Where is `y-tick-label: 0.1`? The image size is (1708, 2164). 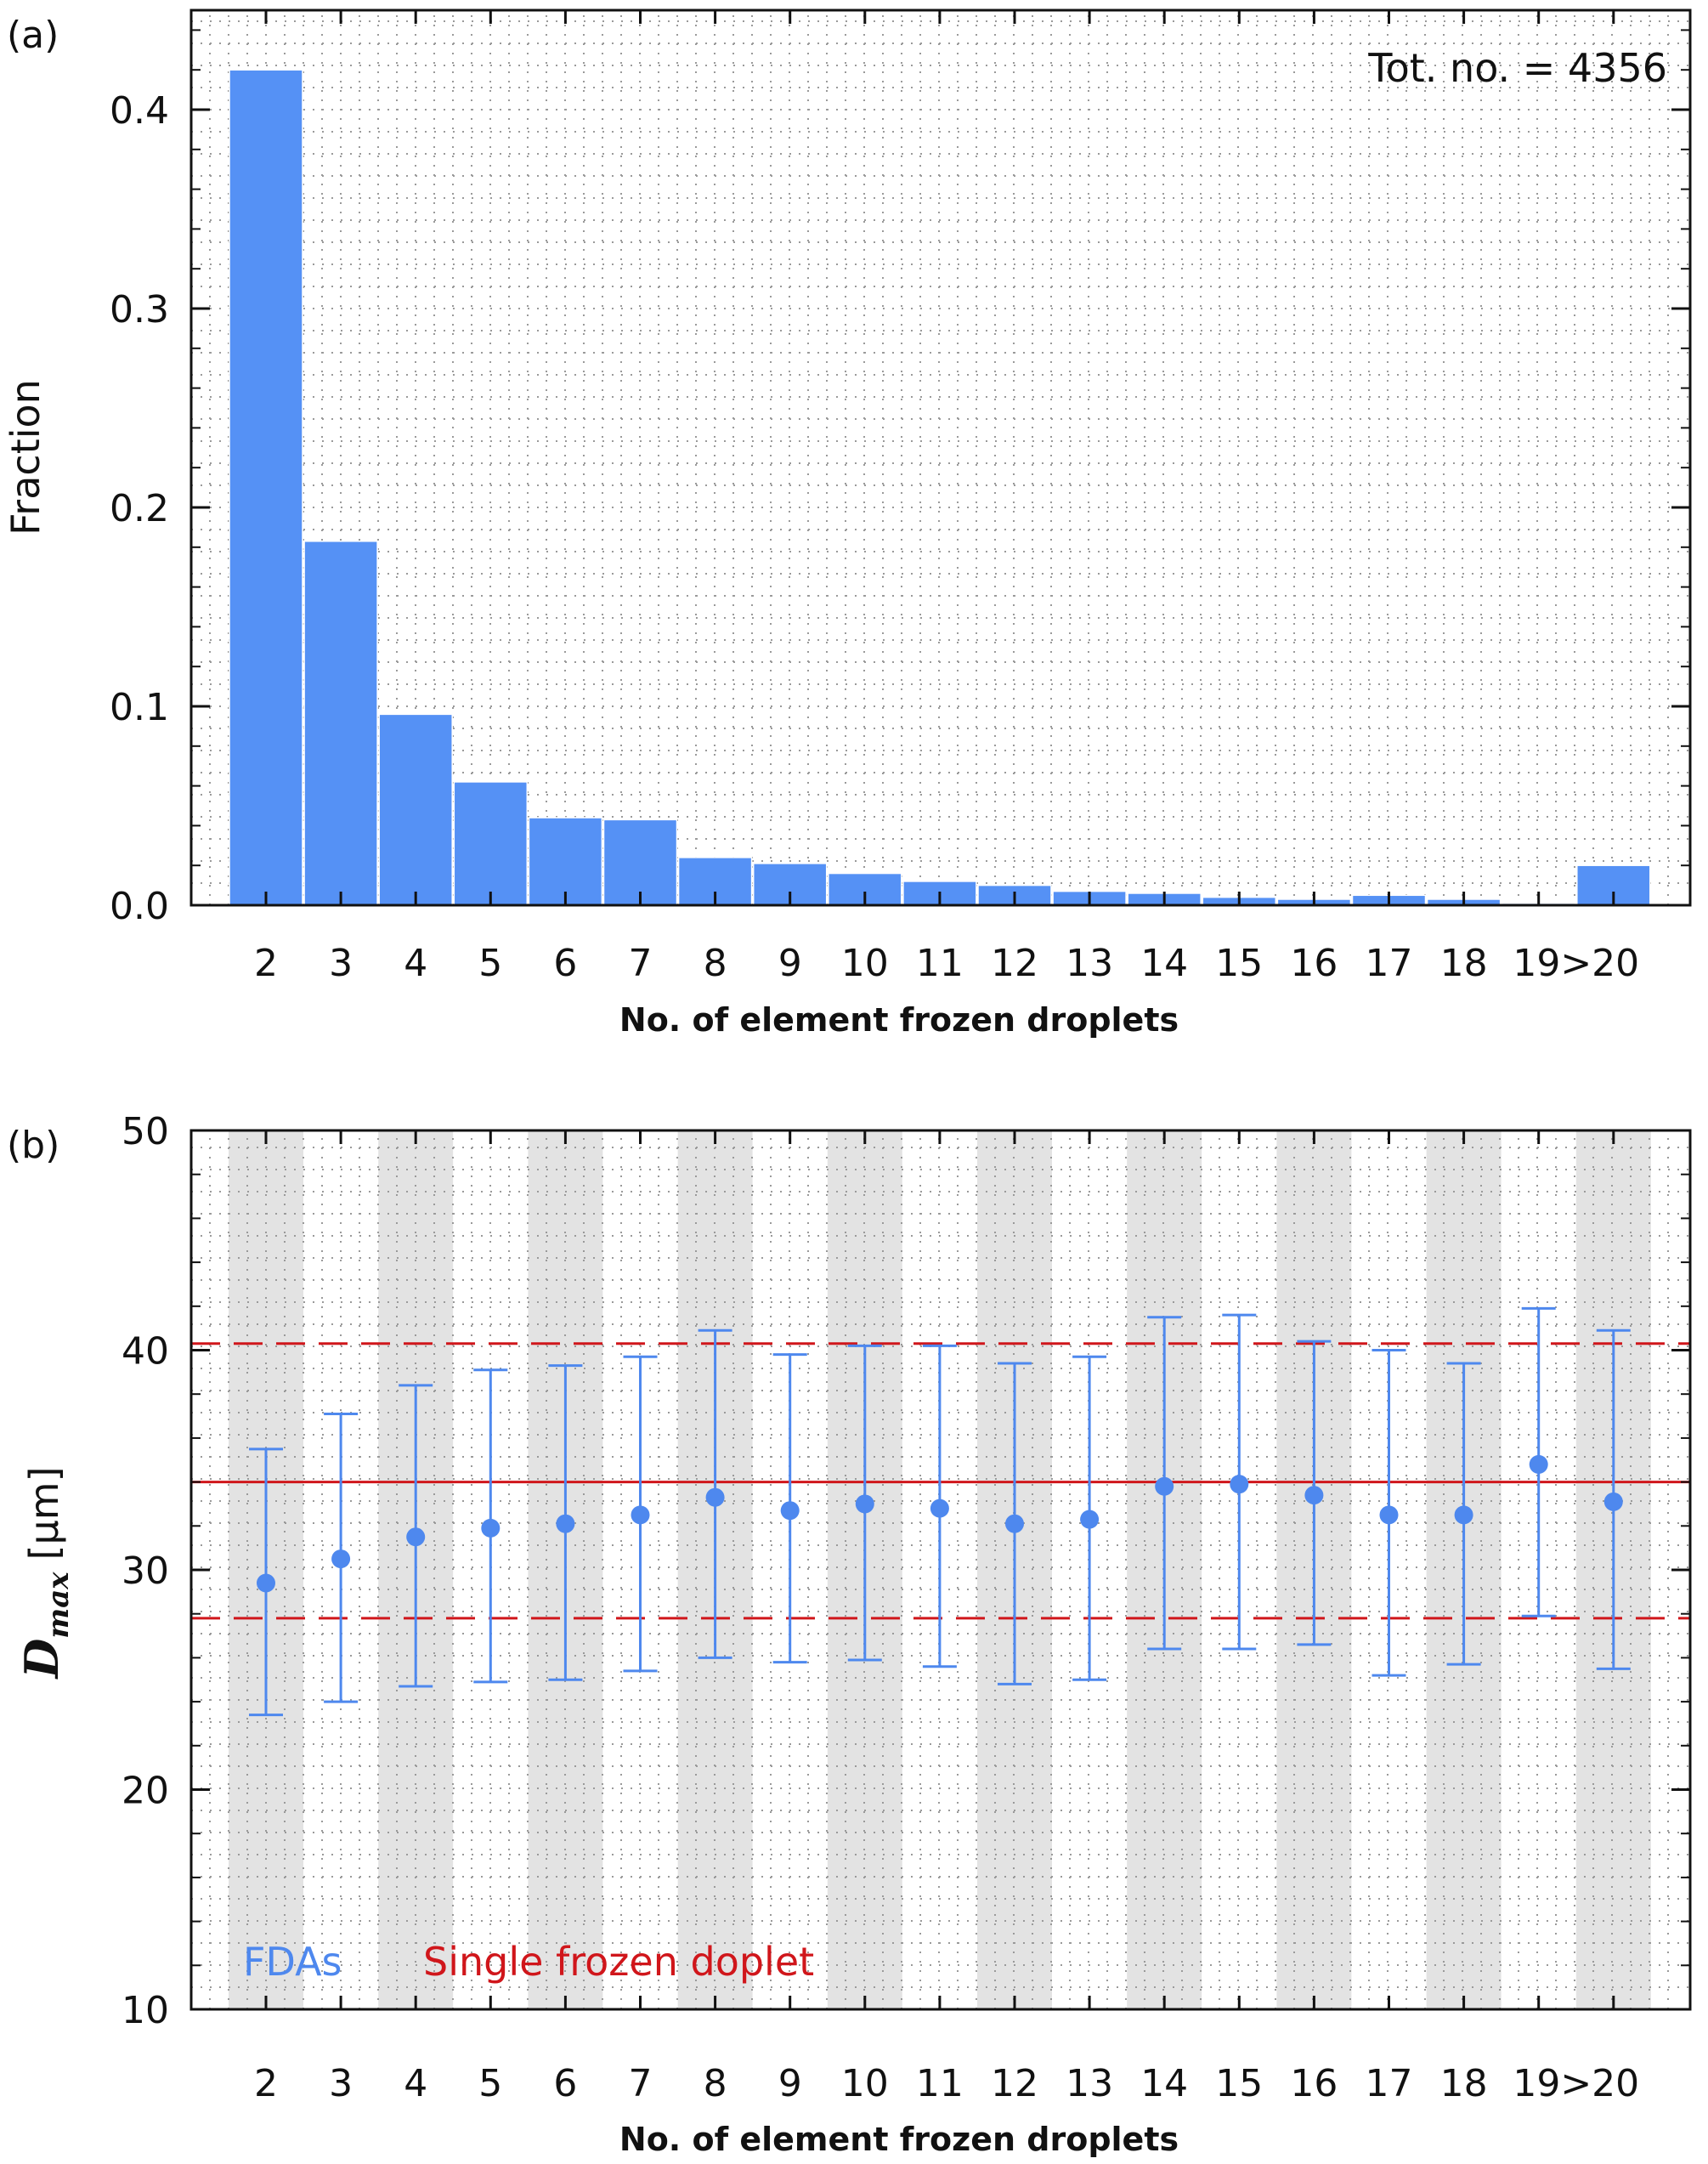
y-tick-label: 0.1 is located at coordinates (139, 707).